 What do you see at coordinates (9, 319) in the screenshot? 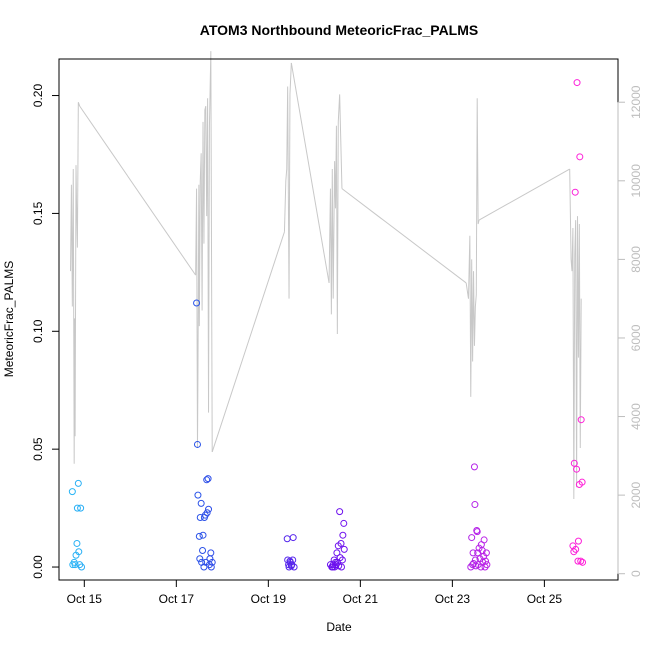
I see `y-axis-label: MeteoricFrac_PALMS` at bounding box center [9, 319].